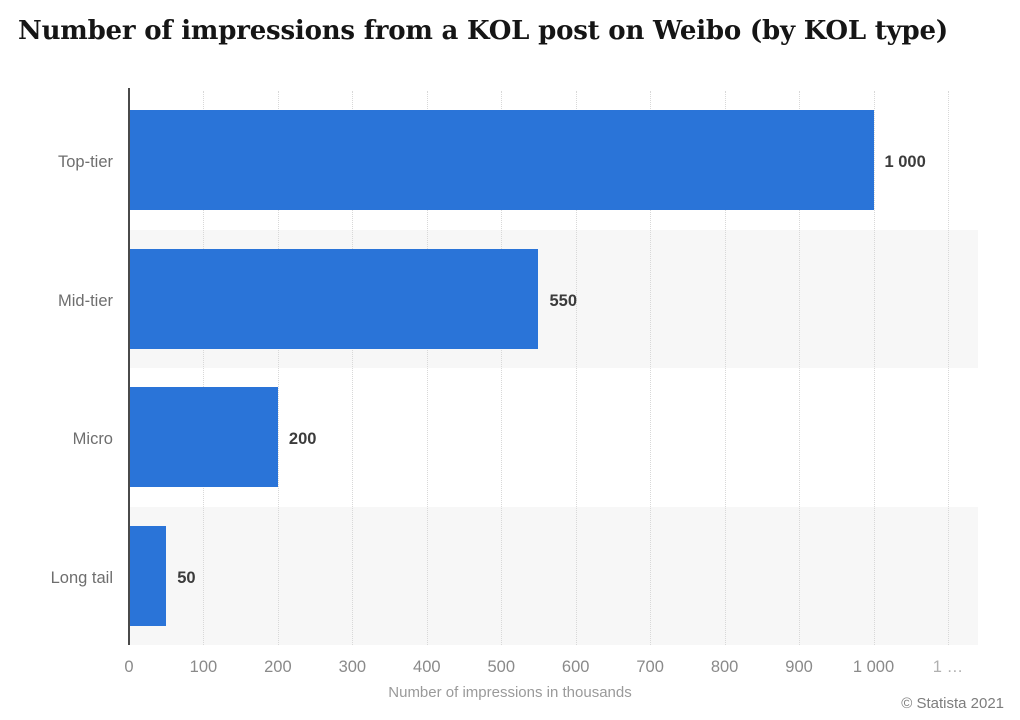 This screenshot has width=1020, height=720. Describe the element at coordinates (302, 439) in the screenshot. I see `bar-value-label: 200` at that location.